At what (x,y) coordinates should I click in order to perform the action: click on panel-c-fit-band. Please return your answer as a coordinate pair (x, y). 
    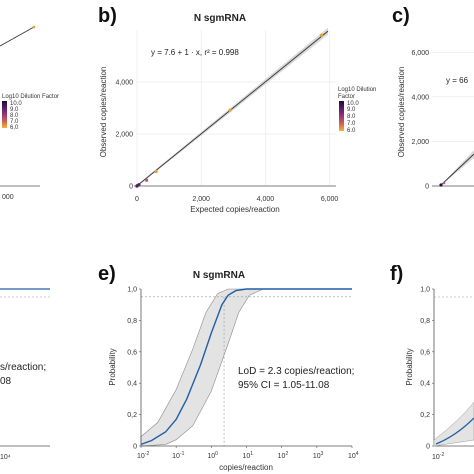
    Looking at the image, I should click on (457, 168).